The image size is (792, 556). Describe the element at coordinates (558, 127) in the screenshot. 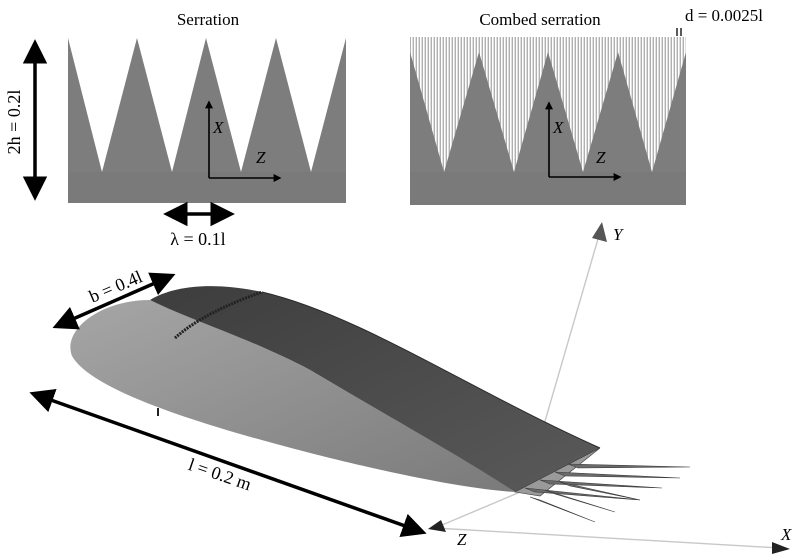

I see `combed-inset-x-label: X` at that location.